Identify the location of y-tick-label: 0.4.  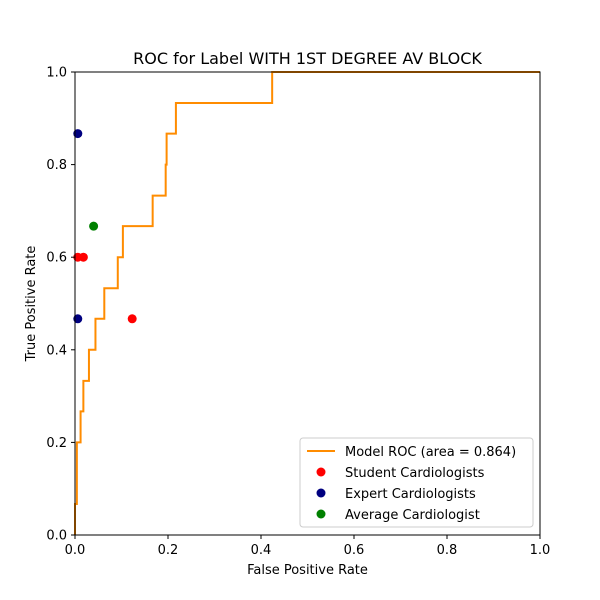
(56, 350).